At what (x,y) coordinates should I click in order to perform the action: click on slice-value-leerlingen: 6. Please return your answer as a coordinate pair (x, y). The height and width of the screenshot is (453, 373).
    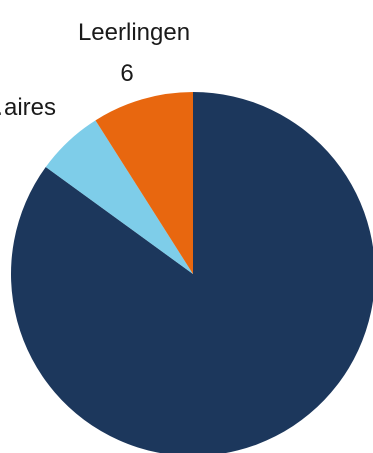
    Looking at the image, I should click on (126, 73).